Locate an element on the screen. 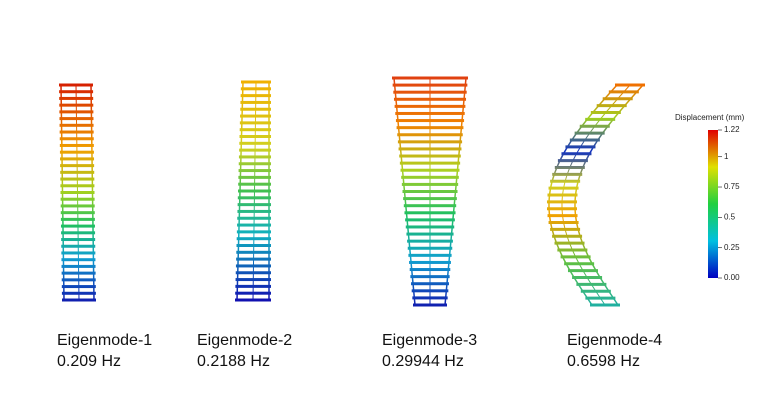 This screenshot has height=400, width=768. colorbar-tick-label: 0.00 is located at coordinates (732, 277).